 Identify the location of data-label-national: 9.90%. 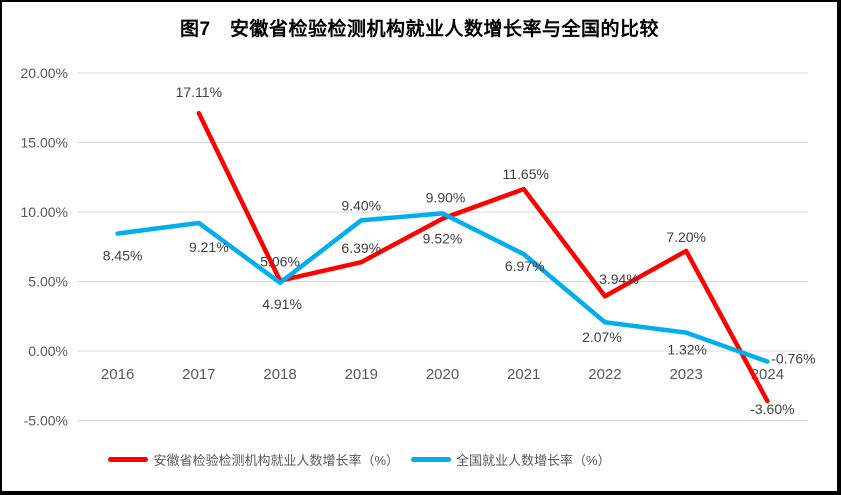
(446, 197).